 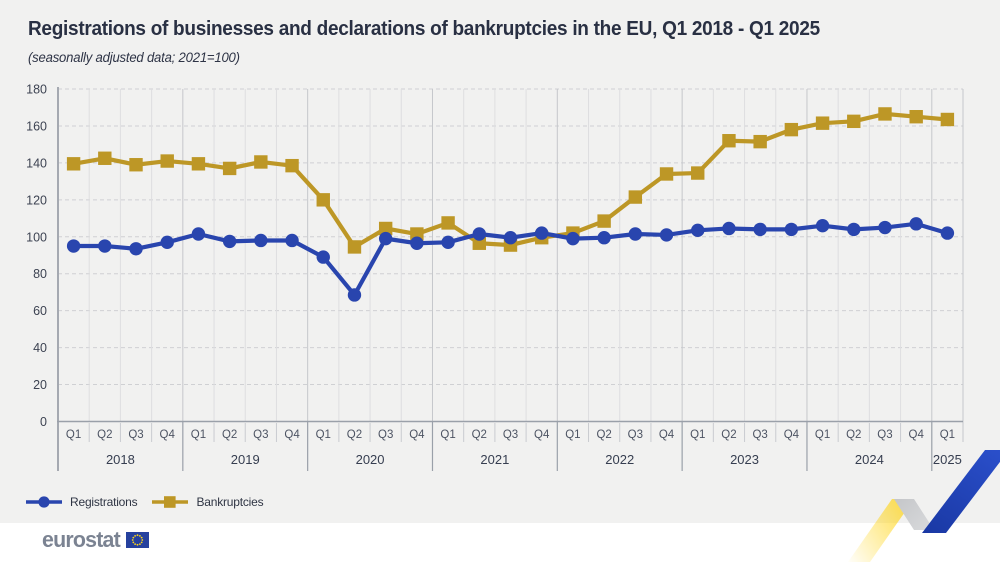 I want to click on legend-label-bankruptcies: Bankruptcies, so click(x=230, y=502).